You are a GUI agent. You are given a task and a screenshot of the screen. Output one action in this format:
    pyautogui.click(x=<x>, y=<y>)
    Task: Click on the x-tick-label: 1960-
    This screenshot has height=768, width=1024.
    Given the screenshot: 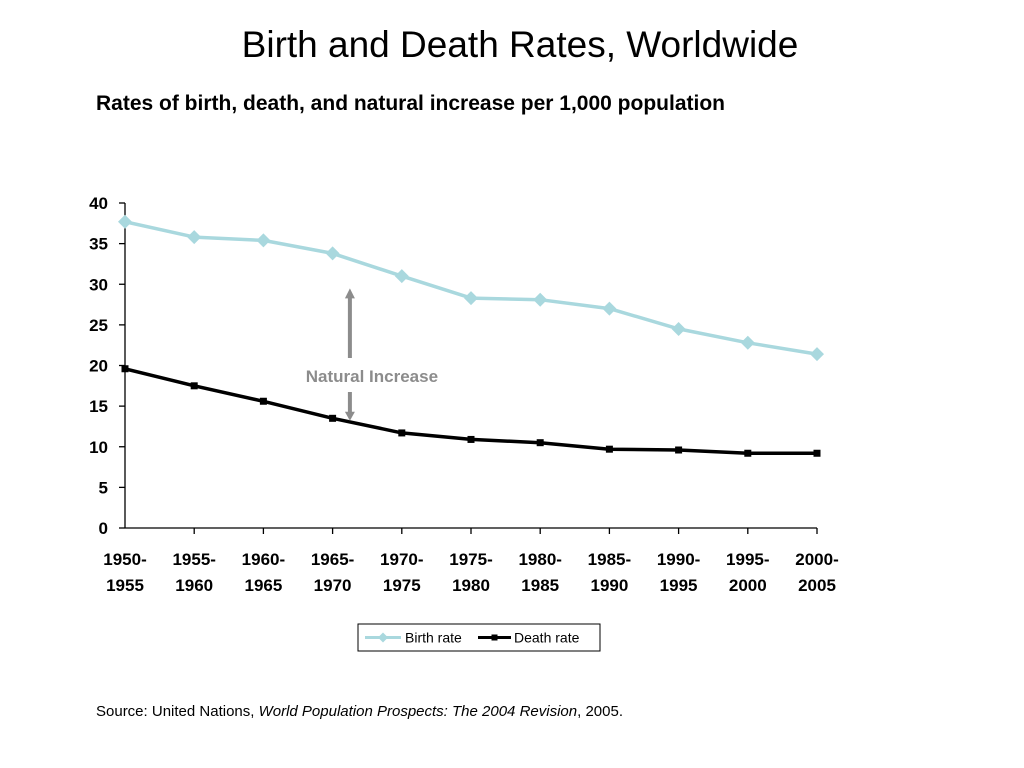 What is the action you would take?
    pyautogui.click(x=263, y=559)
    